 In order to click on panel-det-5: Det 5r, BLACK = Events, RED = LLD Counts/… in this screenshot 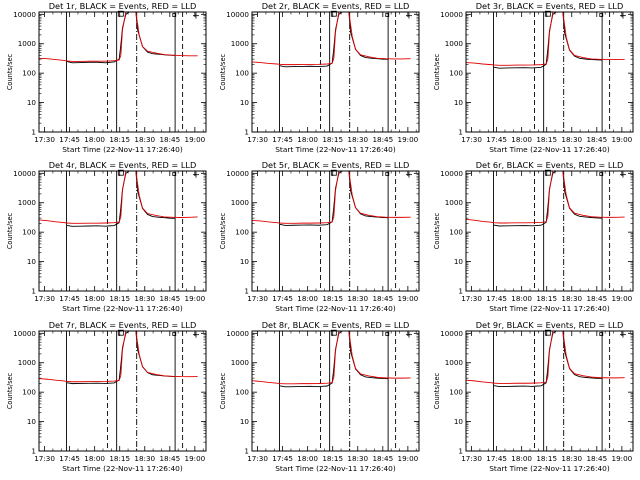, I will do `click(319, 236)`.